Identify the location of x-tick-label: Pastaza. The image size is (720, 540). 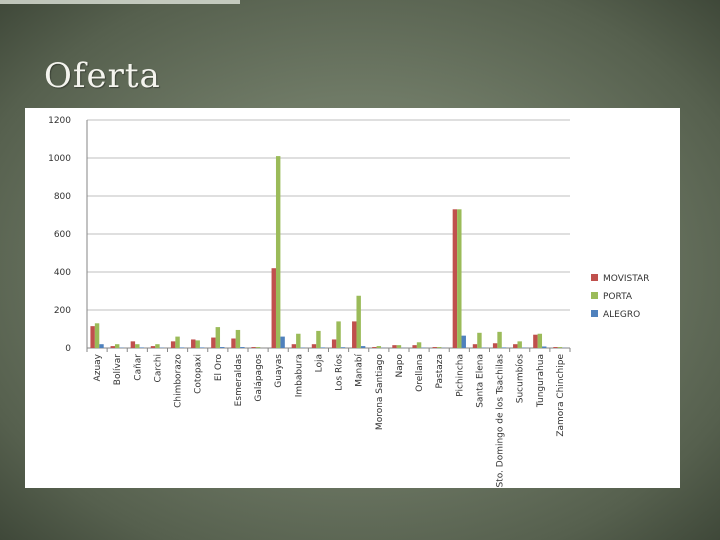
(440, 371).